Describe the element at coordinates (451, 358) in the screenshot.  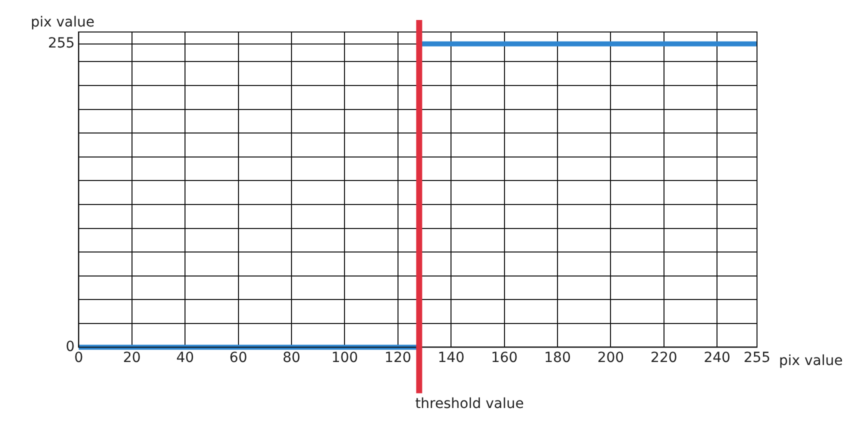
I see `x-tick-label: 140` at that location.